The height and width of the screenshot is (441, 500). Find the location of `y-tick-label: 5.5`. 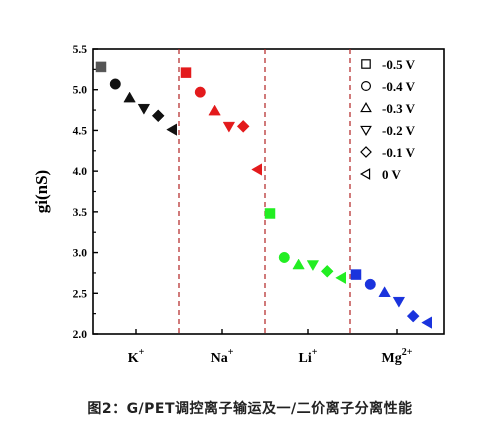

y-tick-label: 5.5 is located at coordinates (80, 50).